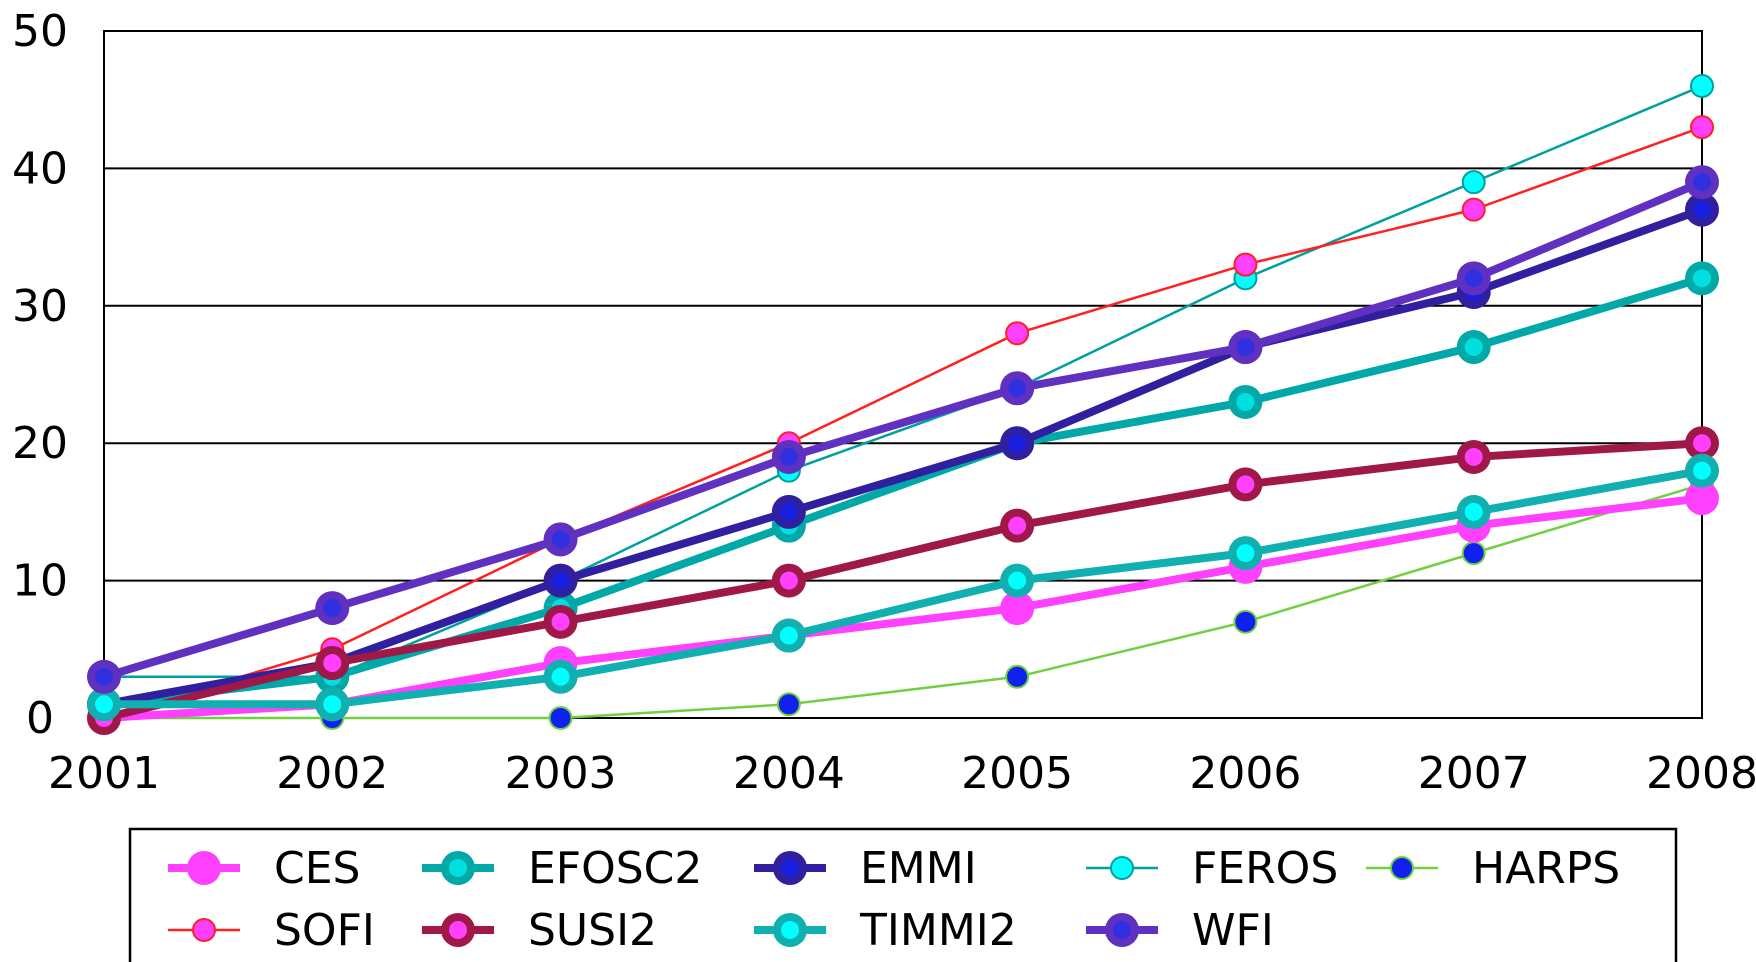 The image size is (1756, 962). Describe the element at coordinates (592, 930) in the screenshot. I see `legend-label: SUSI2` at that location.